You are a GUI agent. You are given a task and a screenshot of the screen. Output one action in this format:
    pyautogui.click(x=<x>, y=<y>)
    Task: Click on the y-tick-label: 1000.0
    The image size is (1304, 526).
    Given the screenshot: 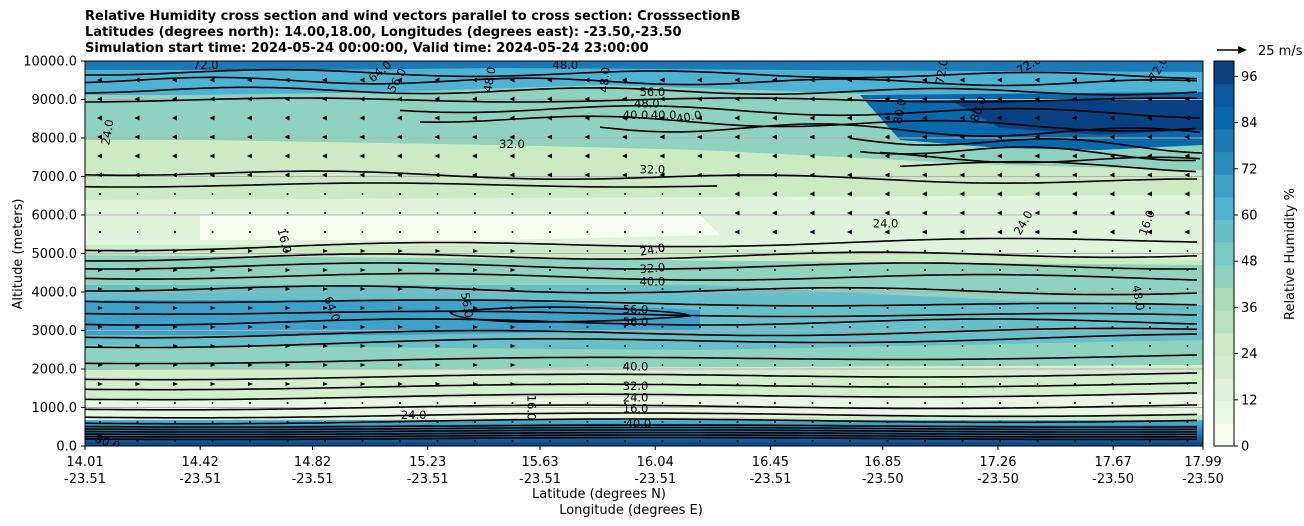 What is the action you would take?
    pyautogui.click(x=55, y=408)
    